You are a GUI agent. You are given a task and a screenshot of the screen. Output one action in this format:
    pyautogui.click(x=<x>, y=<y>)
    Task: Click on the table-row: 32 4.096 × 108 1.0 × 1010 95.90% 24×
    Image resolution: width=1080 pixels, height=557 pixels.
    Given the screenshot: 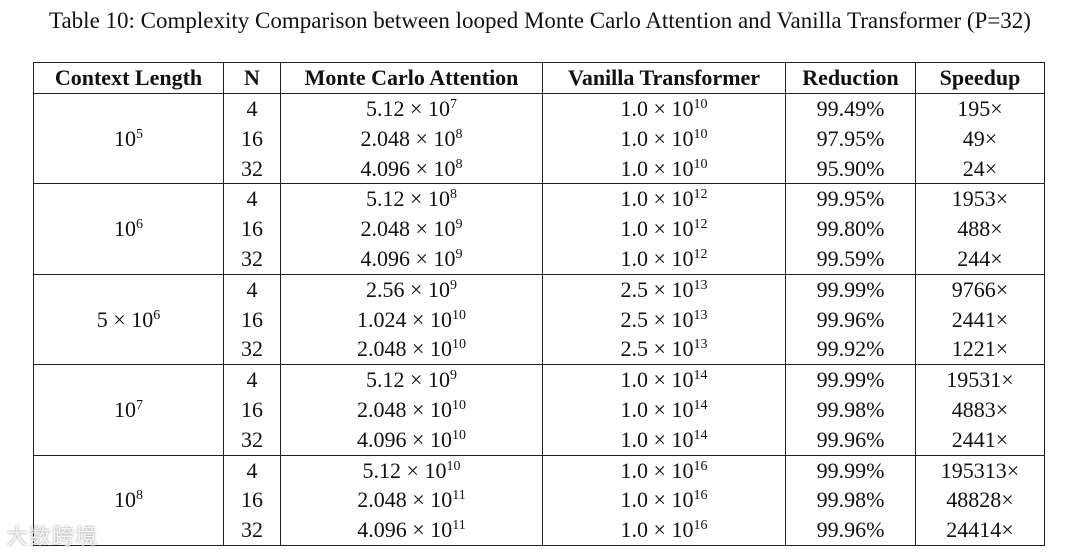 What is the action you would take?
    pyautogui.click(x=539, y=168)
    